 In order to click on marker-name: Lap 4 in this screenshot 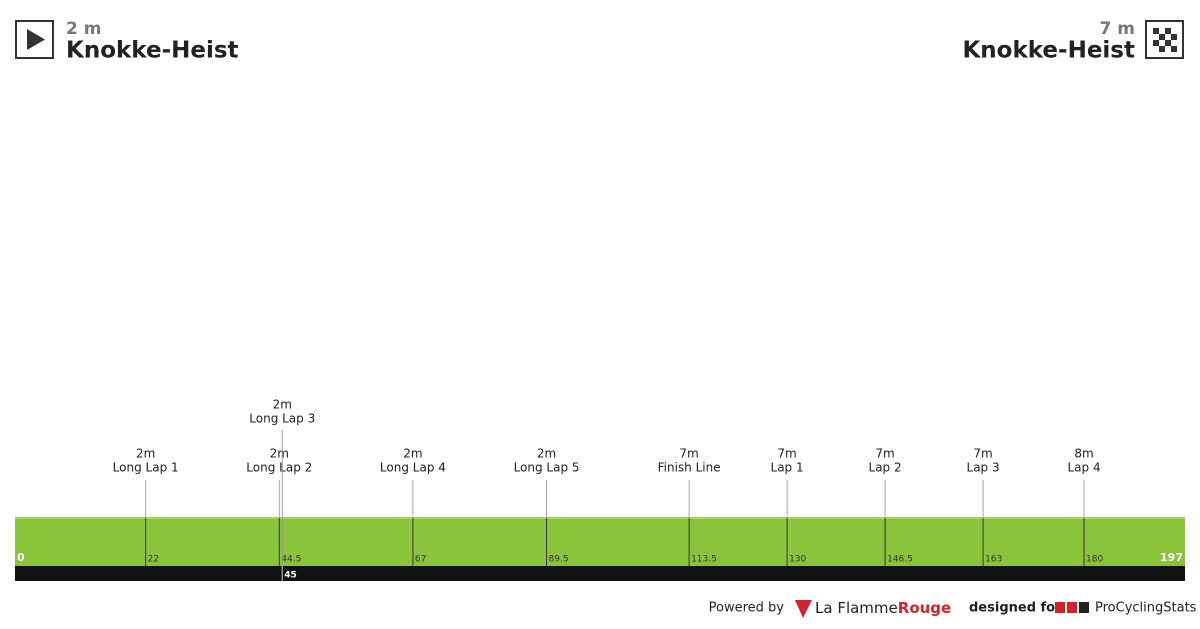, I will do `click(1083, 468)`.